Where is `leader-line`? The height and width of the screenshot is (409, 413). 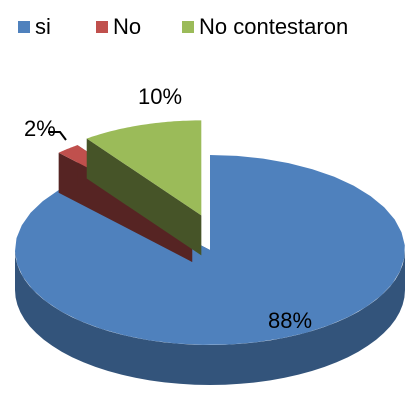 leader-line is located at coordinates (57, 136).